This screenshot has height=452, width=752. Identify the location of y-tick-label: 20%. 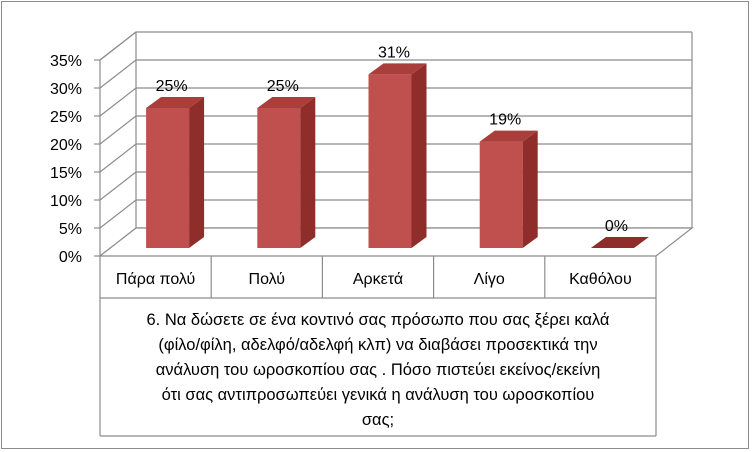
(66, 145).